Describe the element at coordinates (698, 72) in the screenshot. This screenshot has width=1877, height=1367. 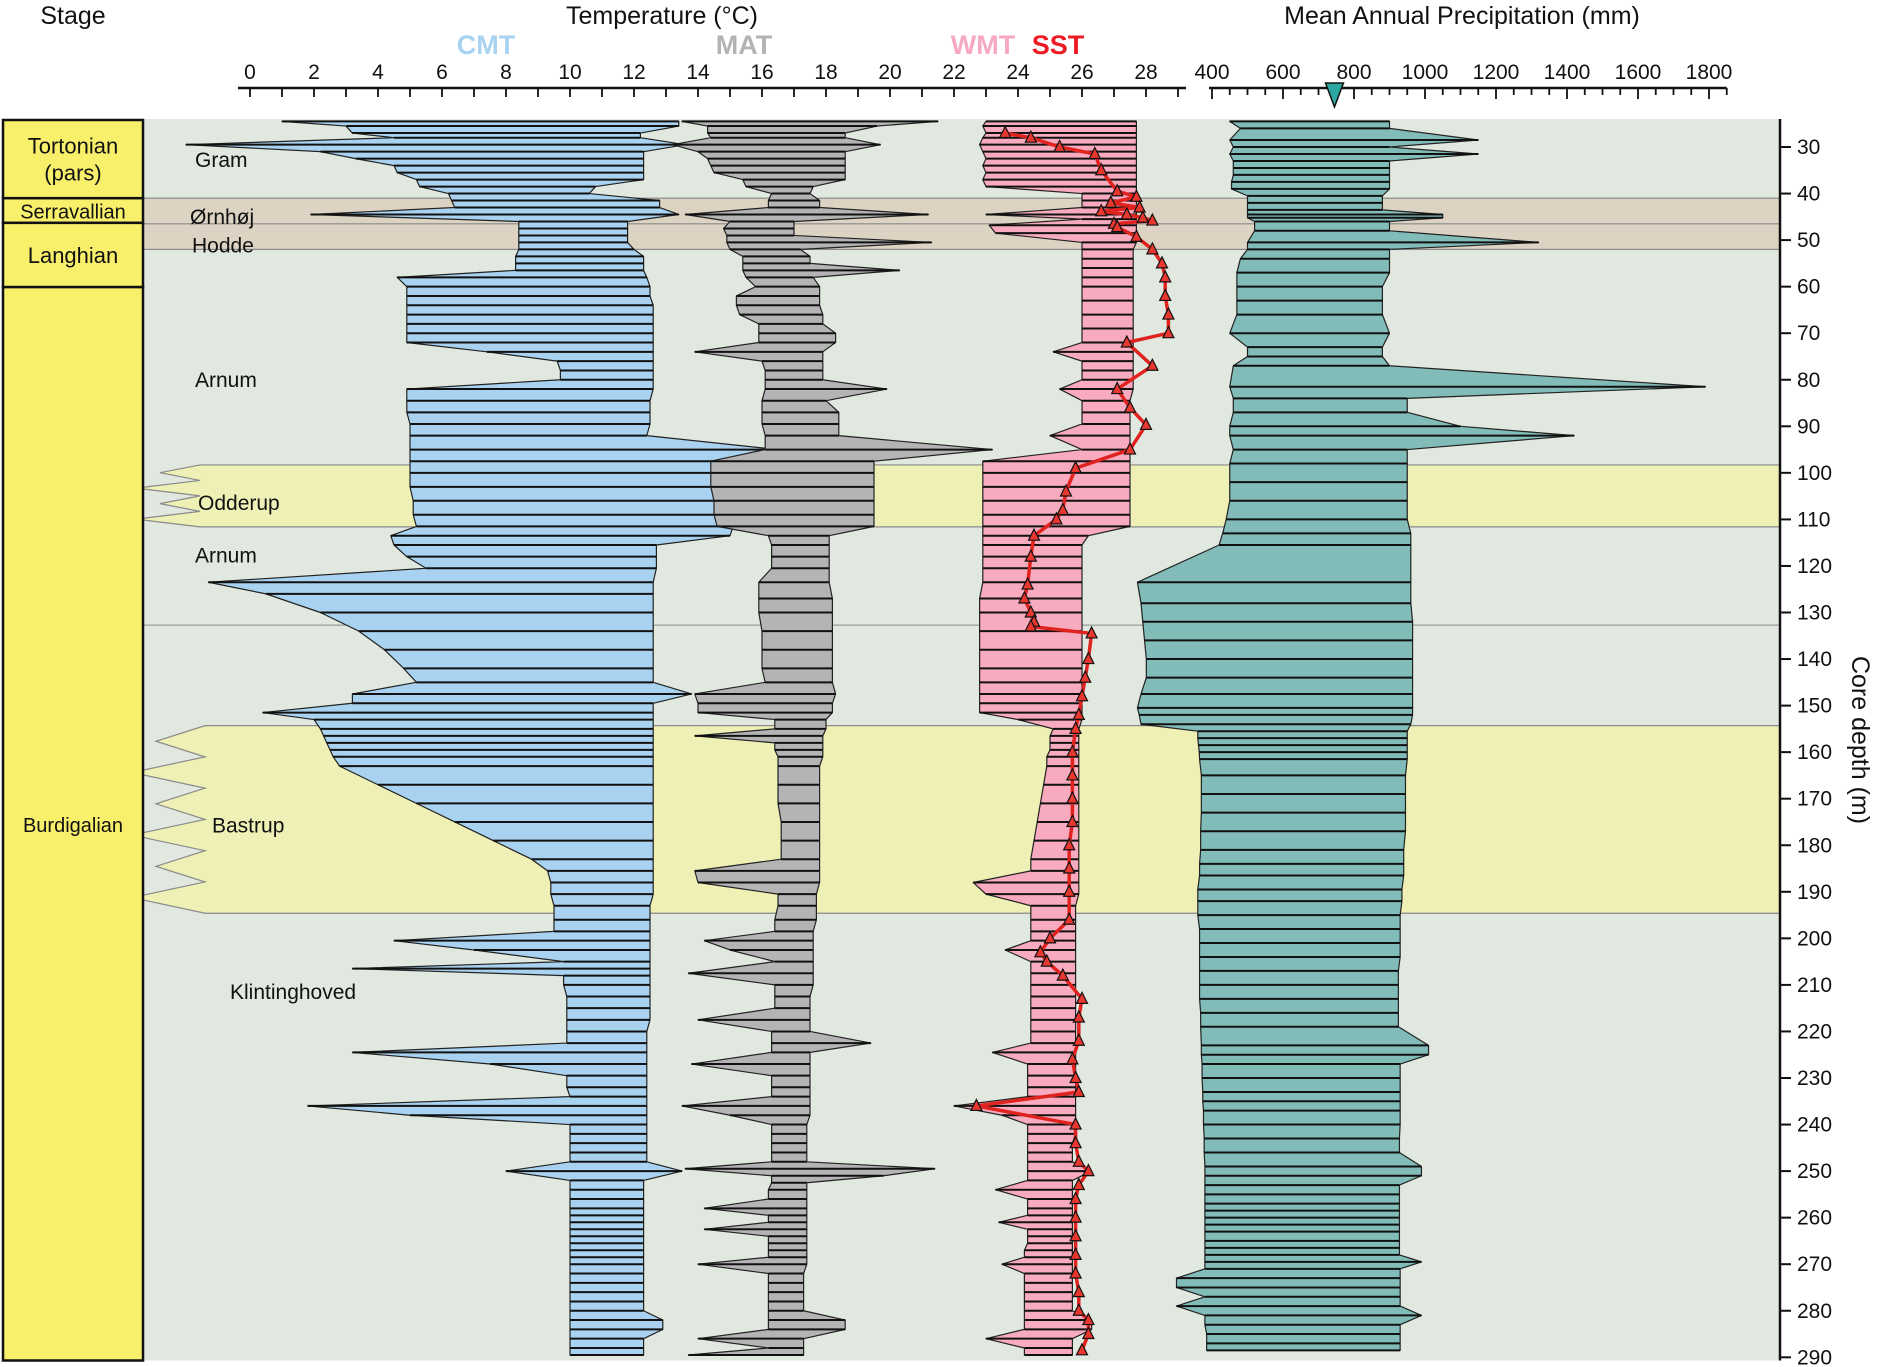
I see `temperature-tick-label: 14` at that location.